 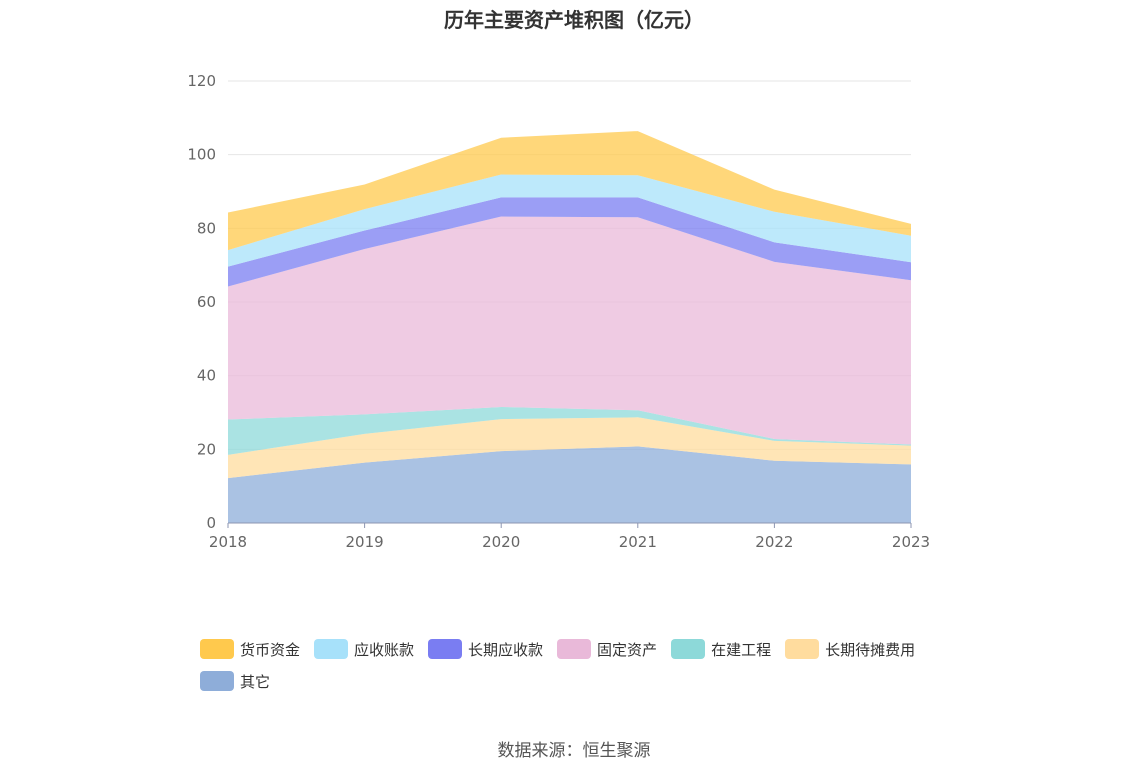 I want to click on legend-item: 在建工程, so click(x=721, y=649).